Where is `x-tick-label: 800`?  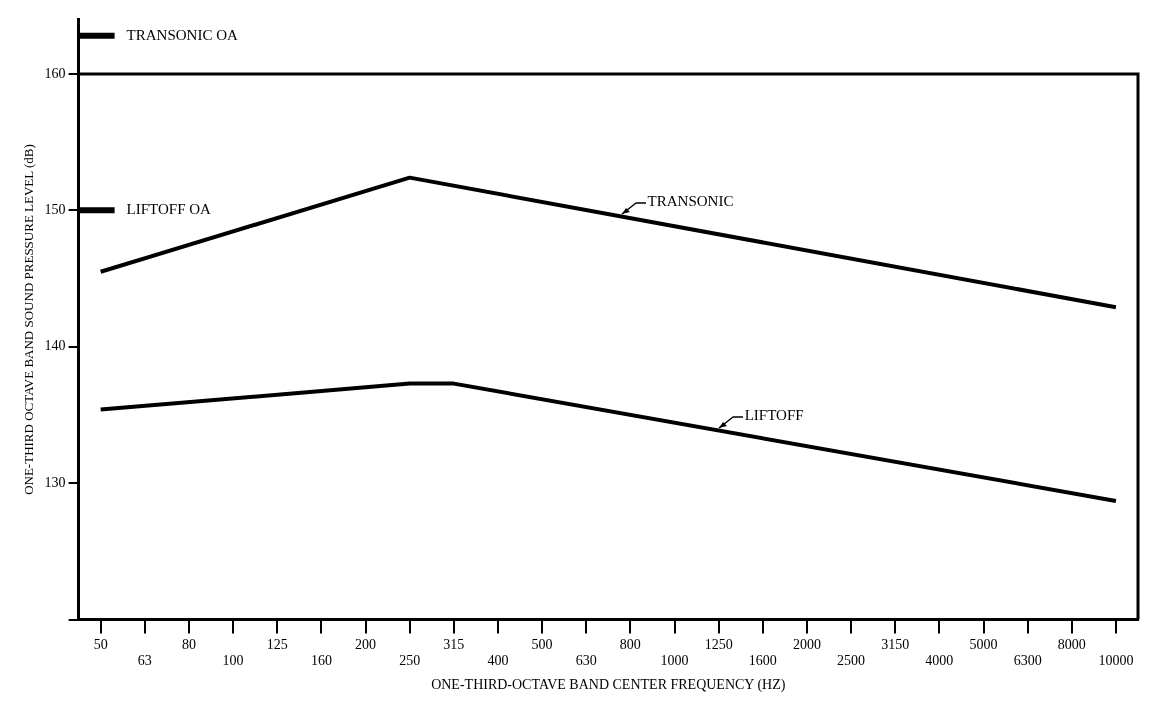
x-tick-label: 800 is located at coordinates (630, 644).